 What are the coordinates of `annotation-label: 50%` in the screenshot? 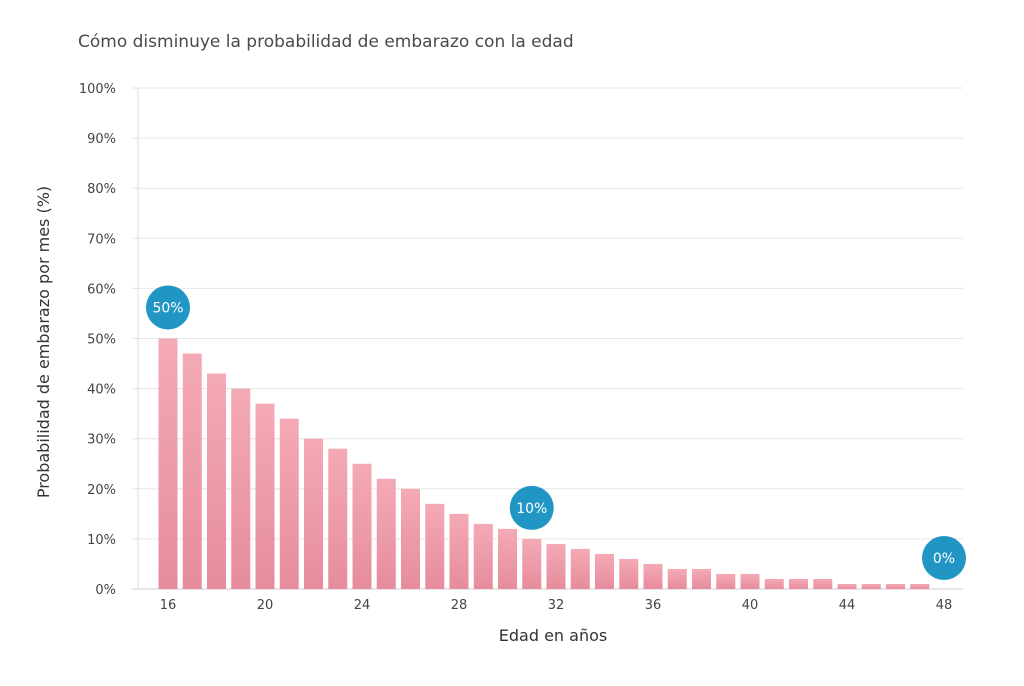 It's located at (167, 309).